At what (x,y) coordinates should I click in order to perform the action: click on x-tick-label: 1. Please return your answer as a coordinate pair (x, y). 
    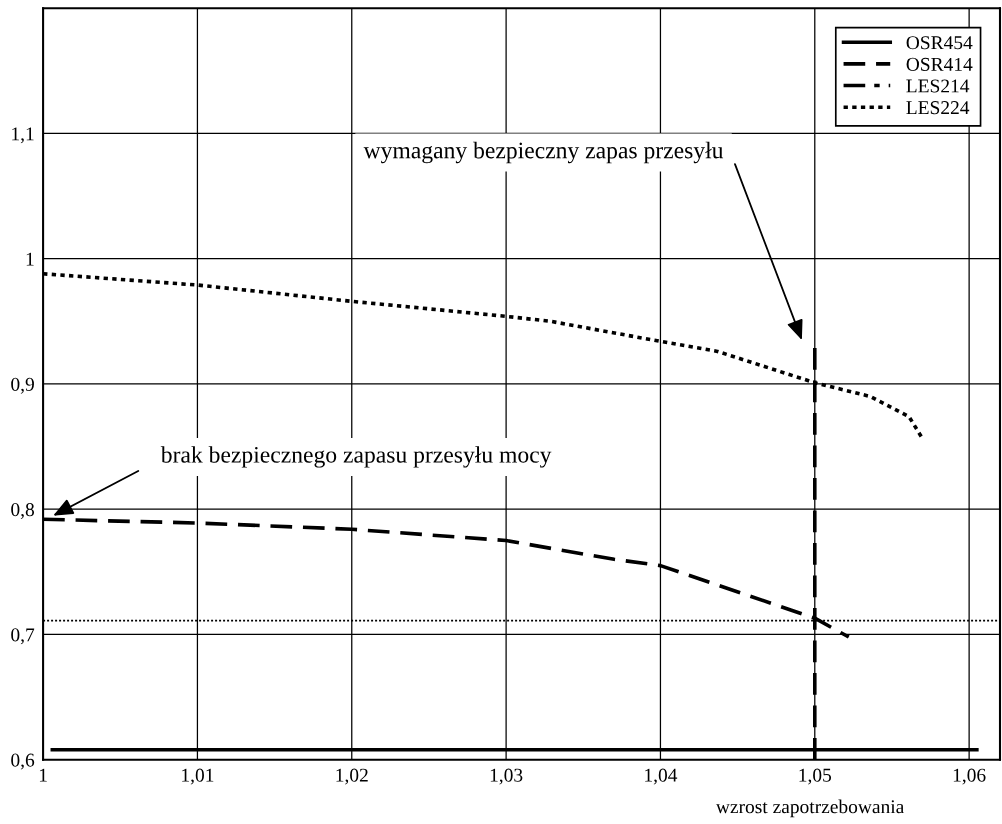
    Looking at the image, I should click on (43, 775).